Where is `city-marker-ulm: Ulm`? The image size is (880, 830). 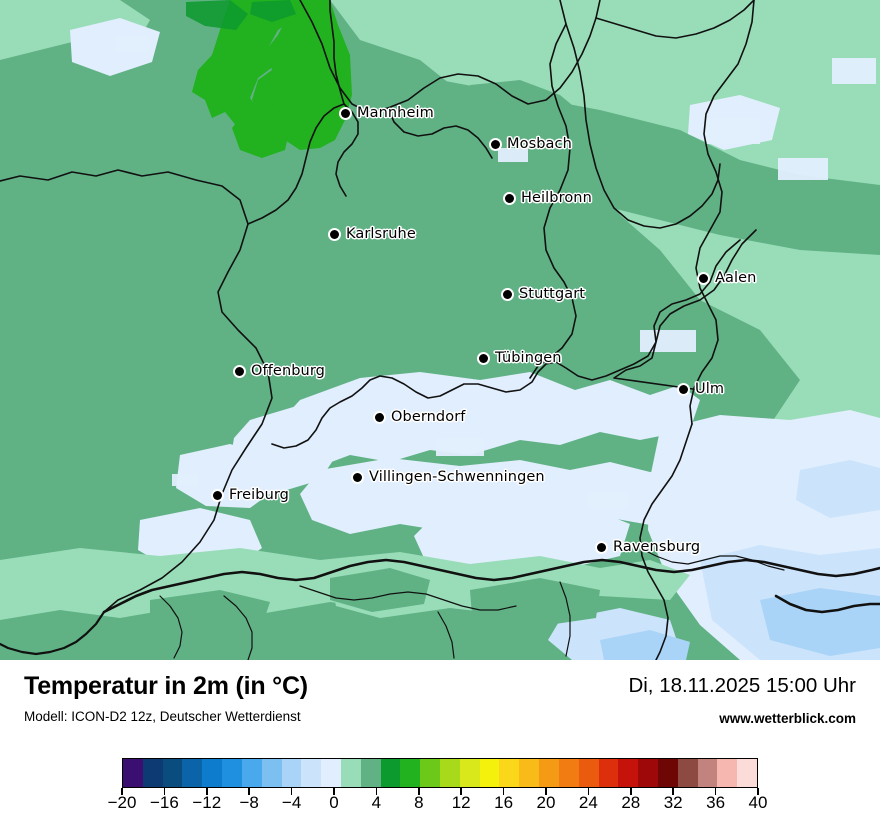
city-marker-ulm: Ulm is located at coordinates (701, 389).